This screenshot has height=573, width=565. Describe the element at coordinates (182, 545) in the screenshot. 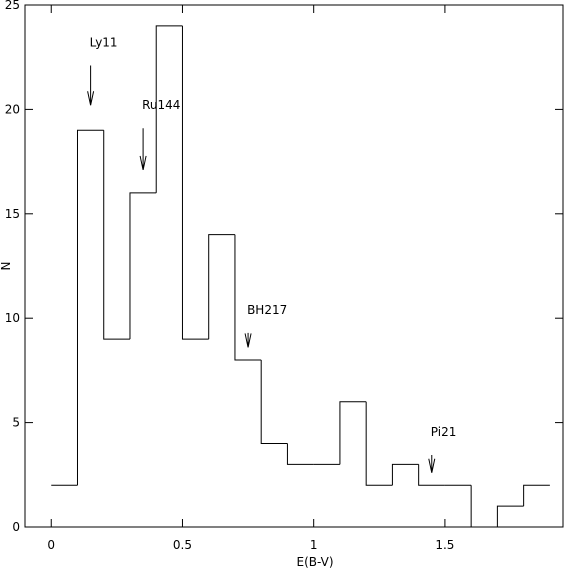

I see `x-tick-label: 0.5` at that location.